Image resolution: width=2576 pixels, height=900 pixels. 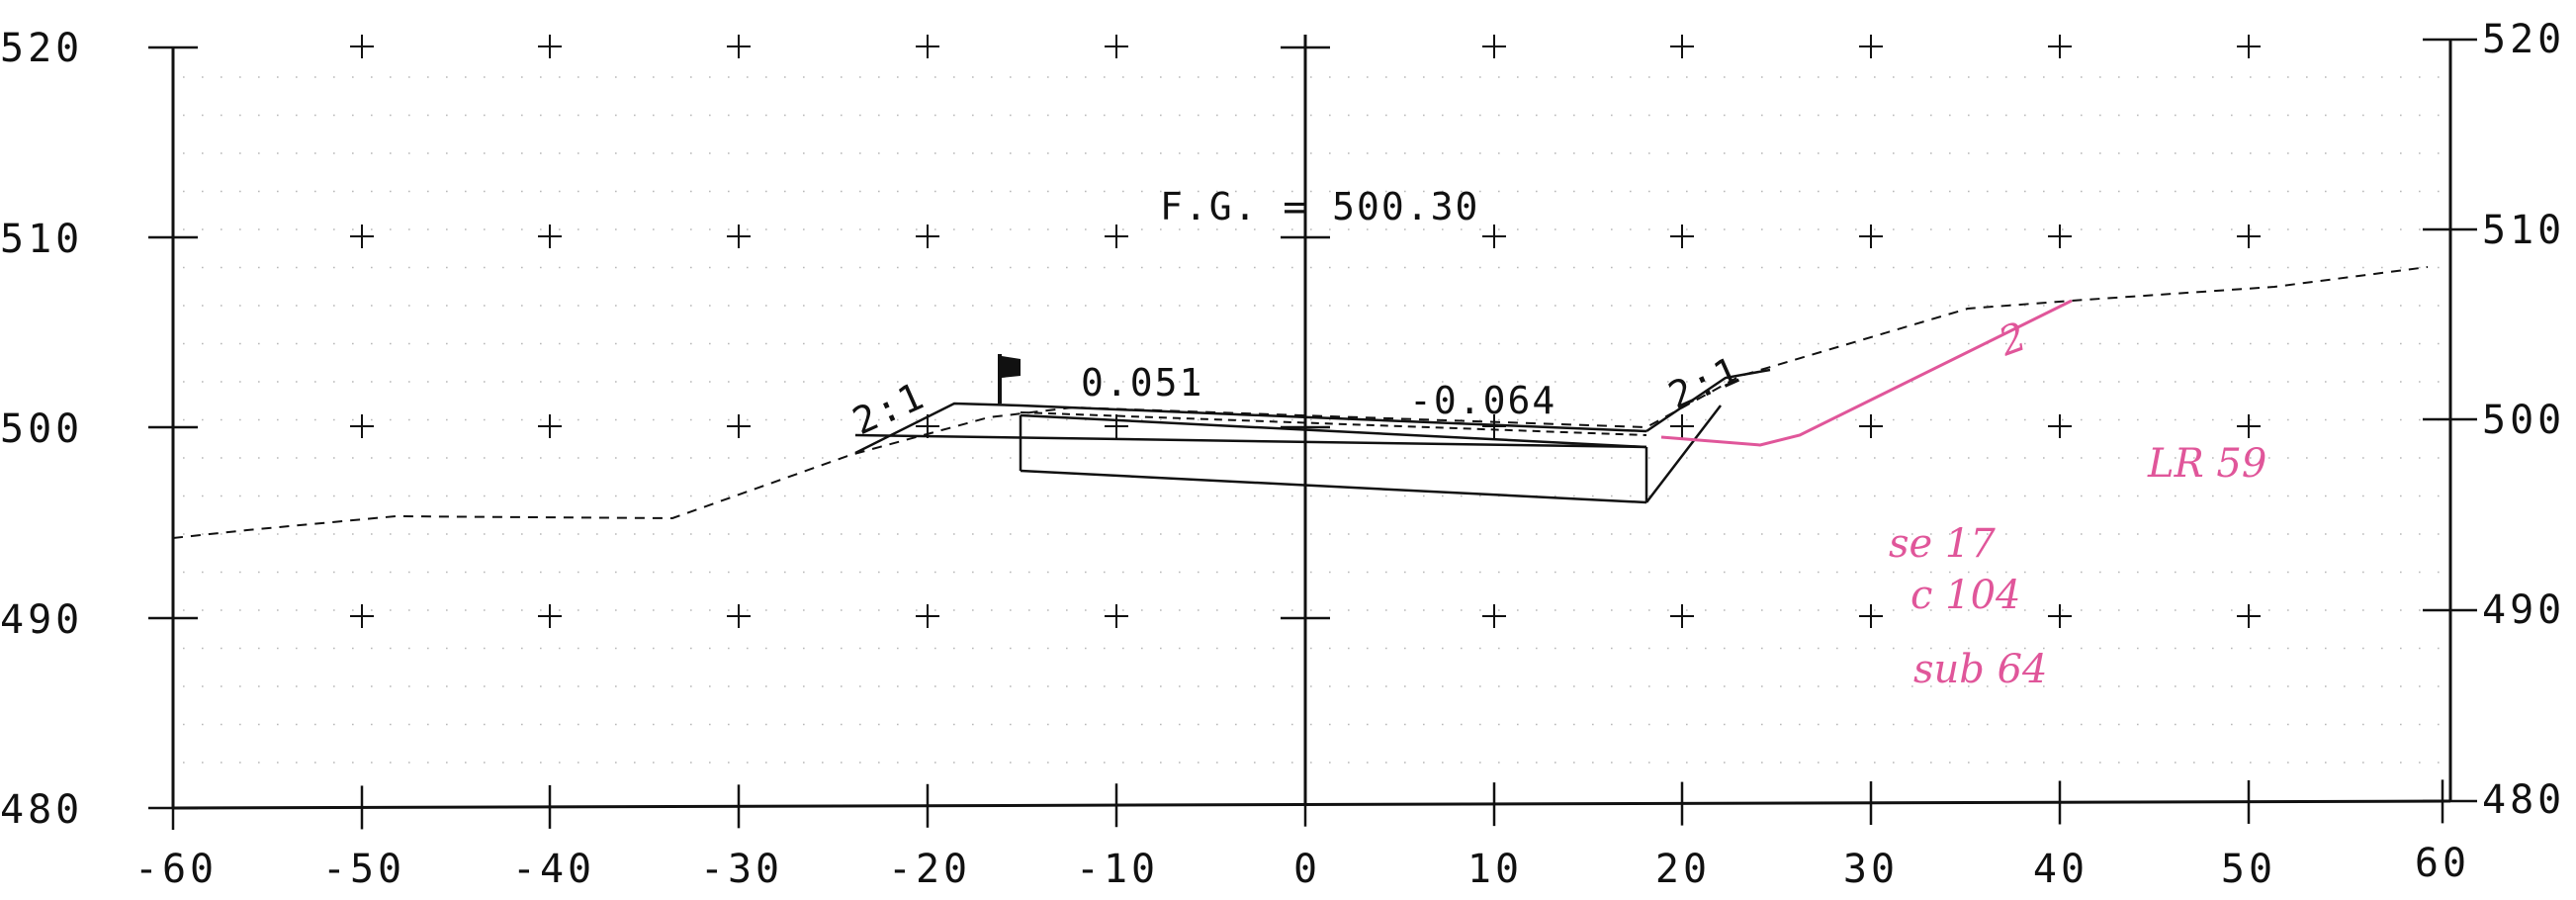 I want to click on handwritten-note-lr: LR 59, so click(x=2206, y=464).